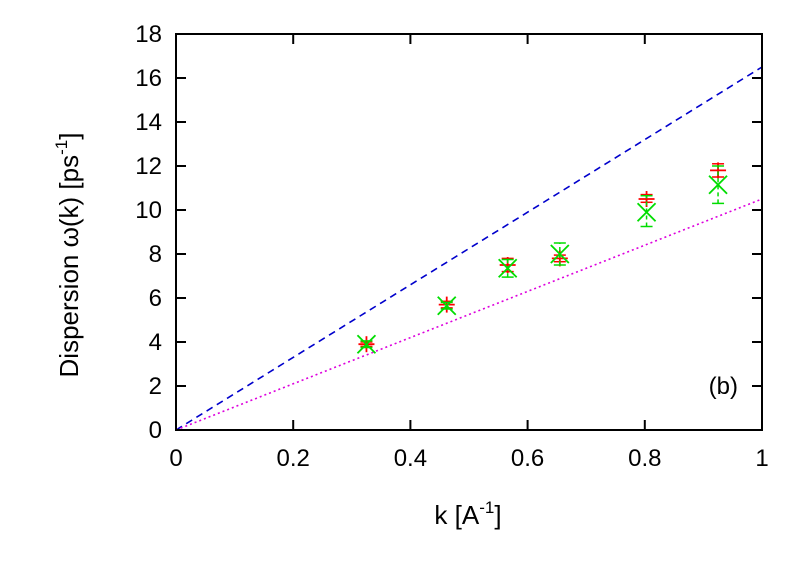  Describe the element at coordinates (148, 166) in the screenshot. I see `y-tick-label: 12` at that location.